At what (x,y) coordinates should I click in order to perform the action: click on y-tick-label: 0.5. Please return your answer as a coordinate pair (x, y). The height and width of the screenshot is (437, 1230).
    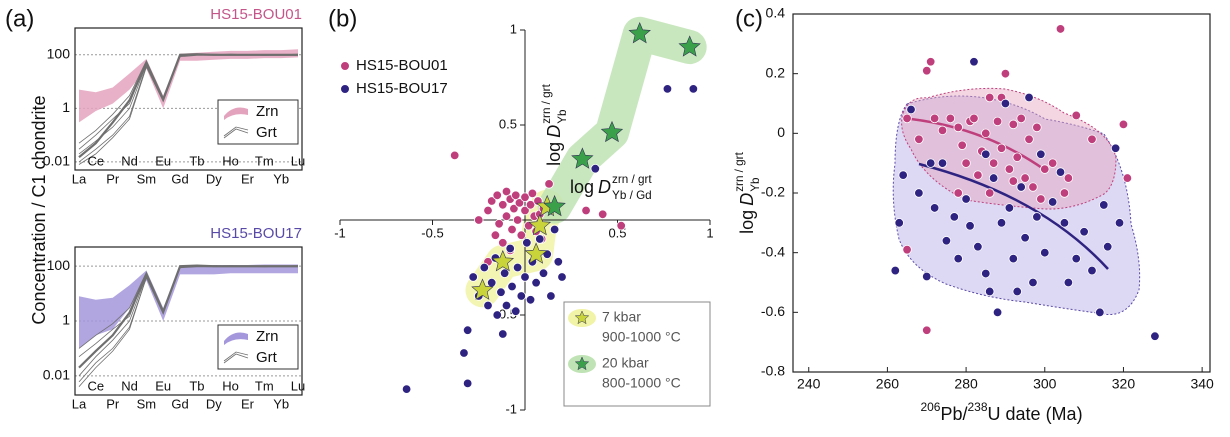
    Looking at the image, I should click on (508, 123).